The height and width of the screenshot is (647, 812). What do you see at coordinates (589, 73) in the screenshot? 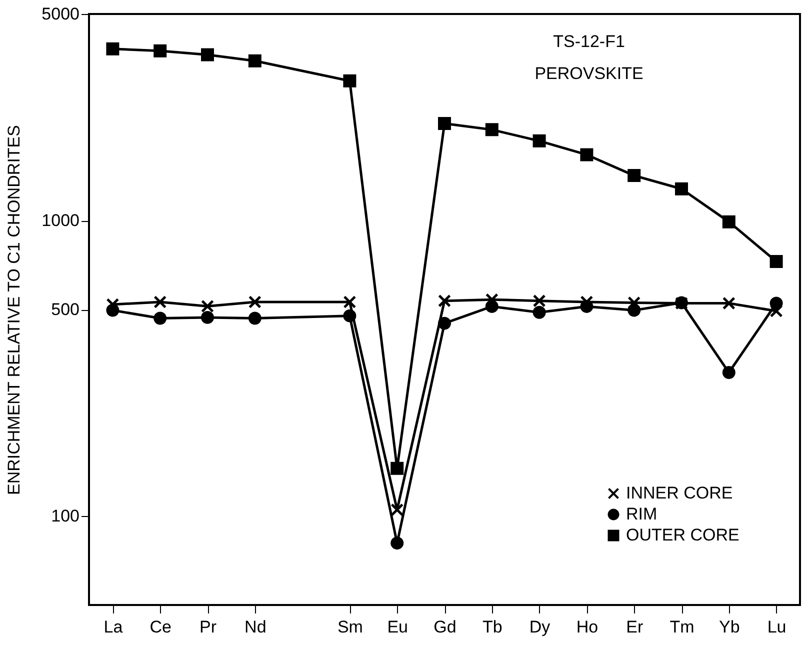
I see `annotation: PEROVSKITE` at bounding box center [589, 73].